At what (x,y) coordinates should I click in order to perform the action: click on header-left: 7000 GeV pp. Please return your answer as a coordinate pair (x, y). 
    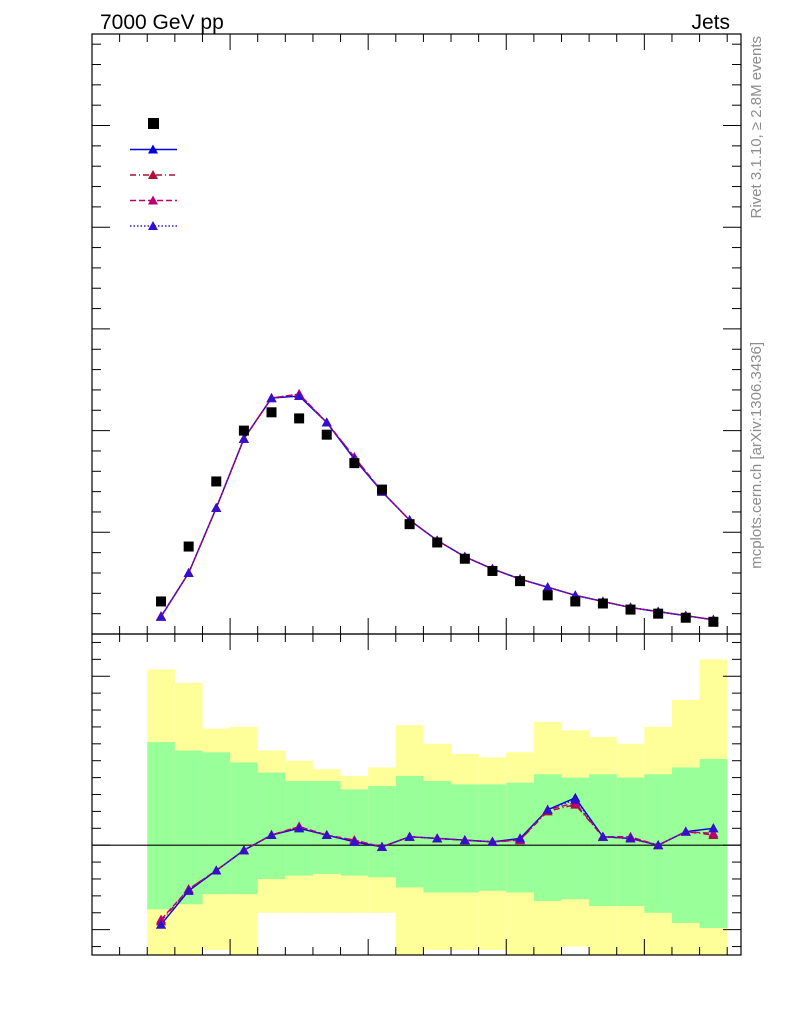
    Looking at the image, I should click on (162, 22).